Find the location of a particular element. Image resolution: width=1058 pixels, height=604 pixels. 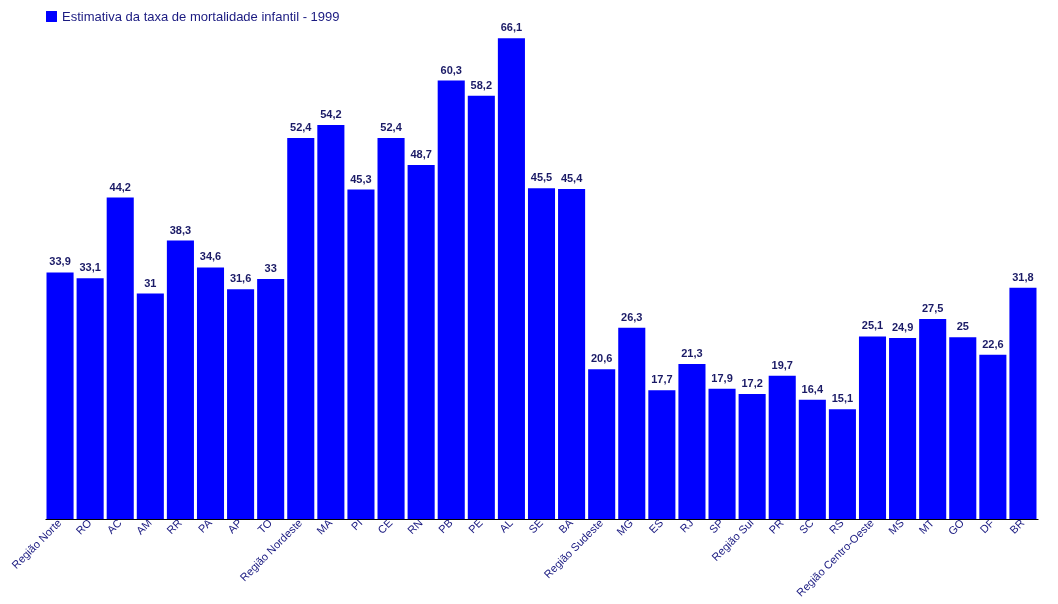

data-label: 17,9 is located at coordinates (722, 377).